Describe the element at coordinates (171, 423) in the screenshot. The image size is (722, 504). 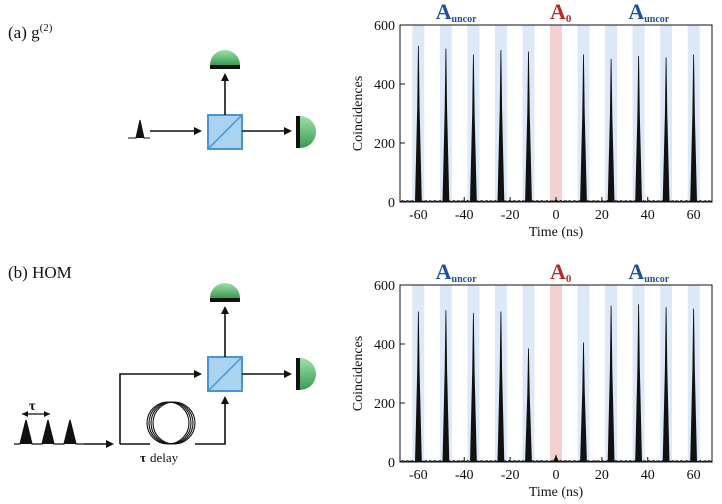
I see `fiber-delay-icon` at that location.